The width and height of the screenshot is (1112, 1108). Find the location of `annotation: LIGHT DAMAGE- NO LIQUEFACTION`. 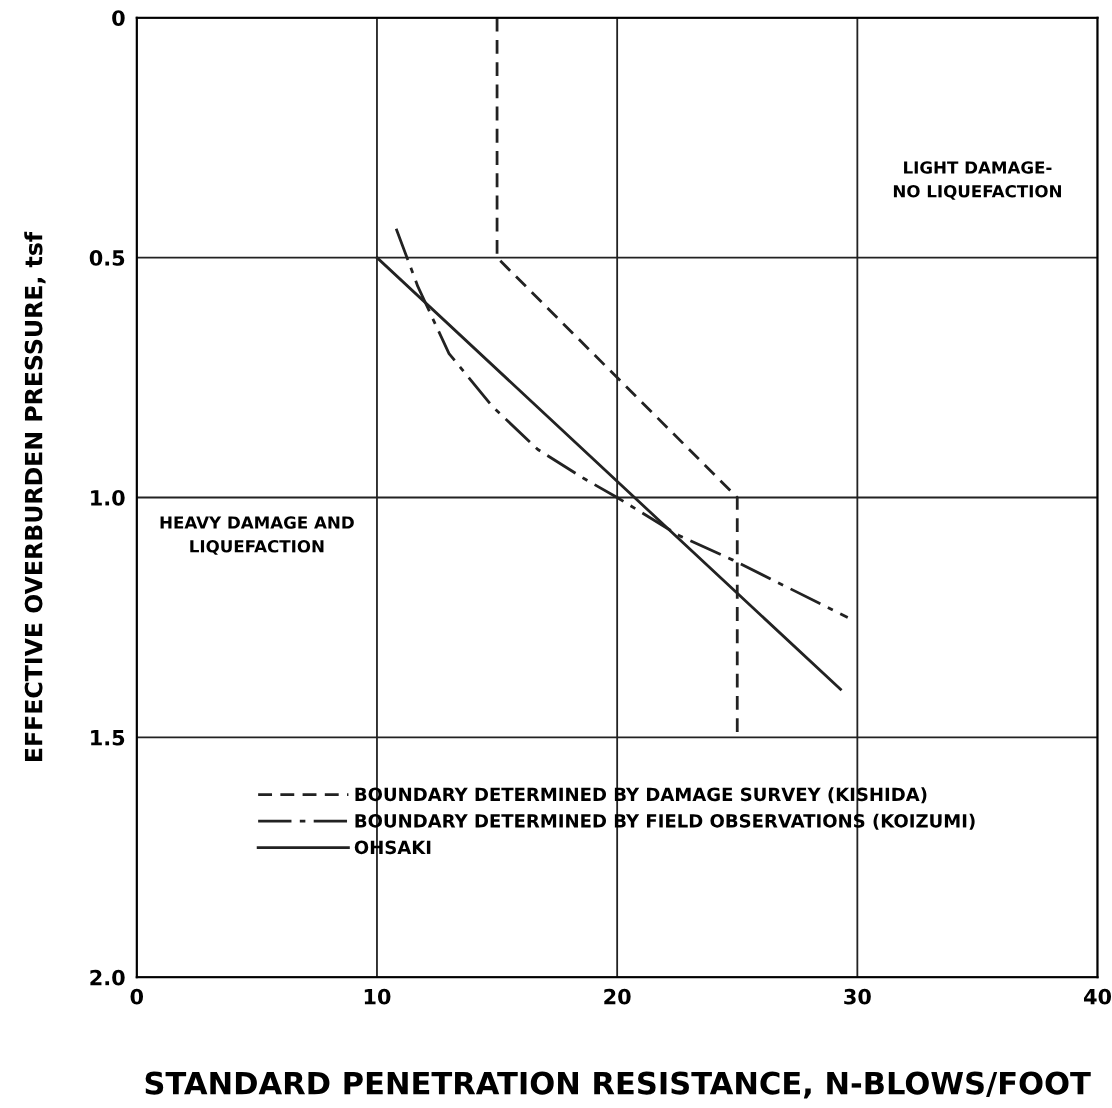

annotation: LIGHT DAMAGE- NO LIQUEFACTION is located at coordinates (977, 180).